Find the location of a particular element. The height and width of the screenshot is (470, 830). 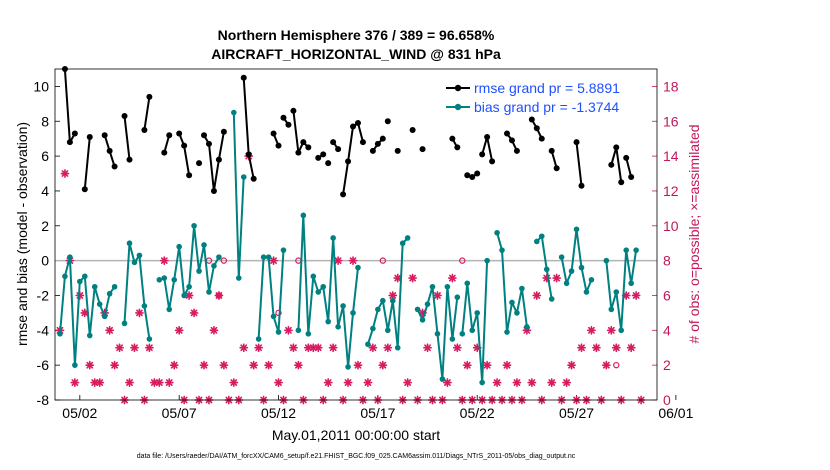

left-tick-label: -2 is located at coordinates (43, 295).